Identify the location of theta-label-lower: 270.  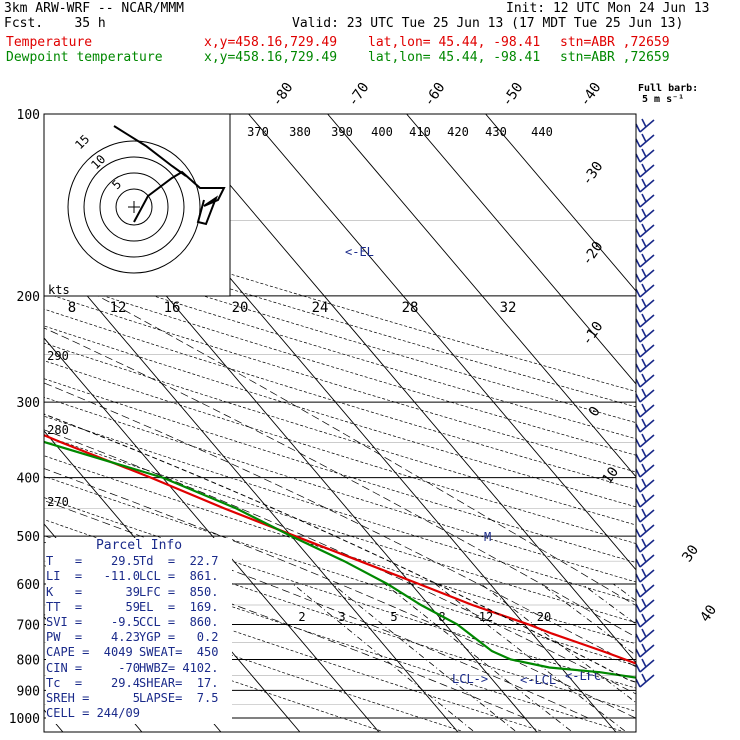
(58, 502).